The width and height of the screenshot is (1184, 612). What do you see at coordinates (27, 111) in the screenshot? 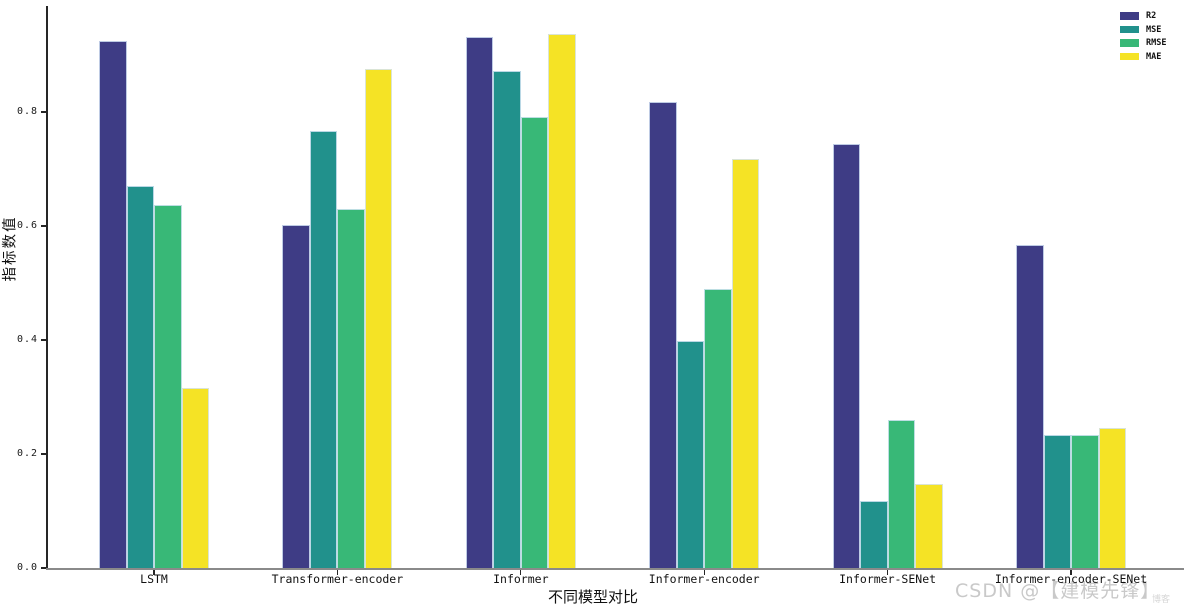
I see `y-tick-label: 0.8` at bounding box center [27, 111].